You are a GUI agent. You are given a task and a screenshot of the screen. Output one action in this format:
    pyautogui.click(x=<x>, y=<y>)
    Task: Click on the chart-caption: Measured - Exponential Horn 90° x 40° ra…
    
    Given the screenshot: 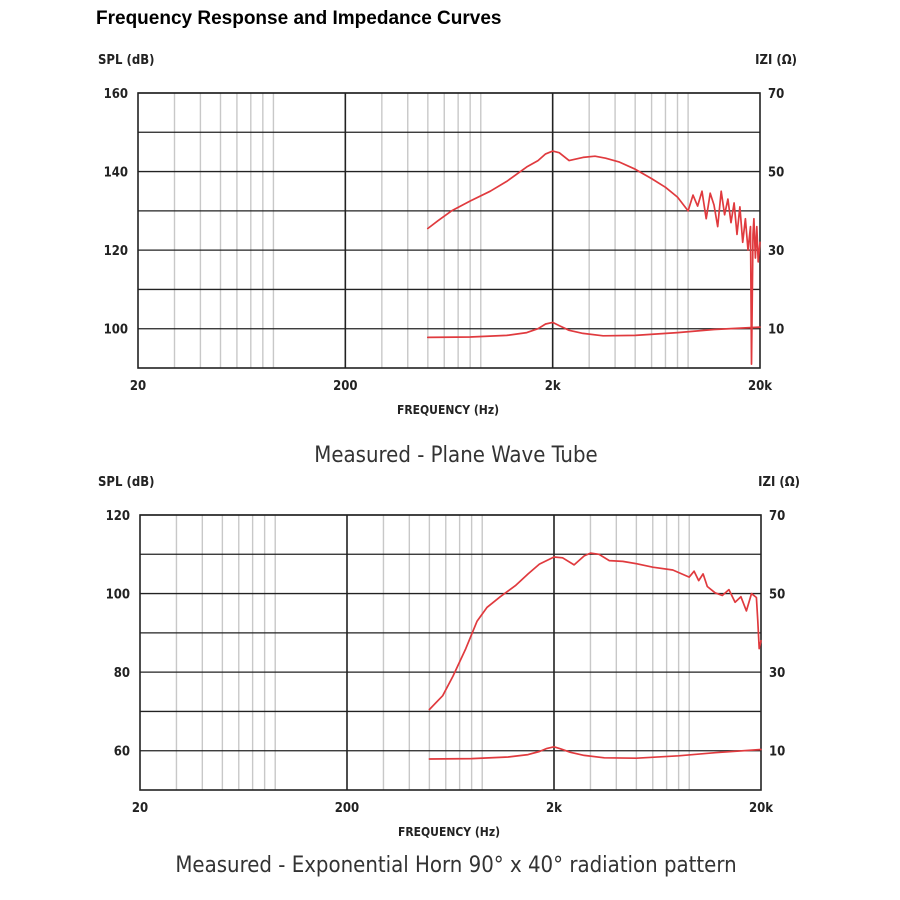 What is the action you would take?
    pyautogui.click(x=455, y=865)
    